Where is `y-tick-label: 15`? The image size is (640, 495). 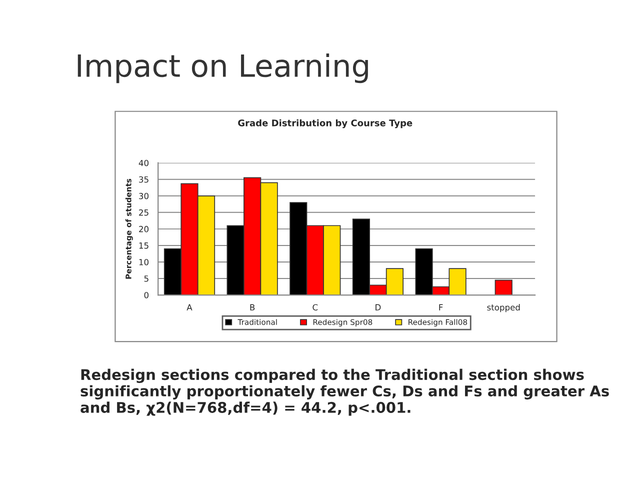
y-tick-label: 15 is located at coordinates (143, 245).